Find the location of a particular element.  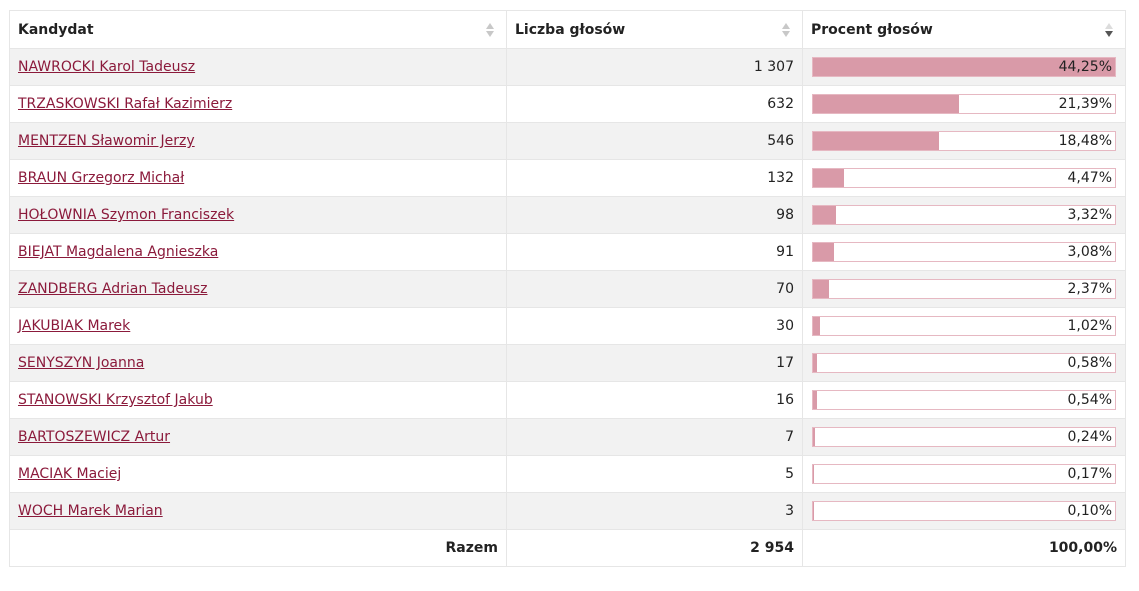

candidate-link: ZANDBERG Adrian Tadeusz is located at coordinates (113, 289).